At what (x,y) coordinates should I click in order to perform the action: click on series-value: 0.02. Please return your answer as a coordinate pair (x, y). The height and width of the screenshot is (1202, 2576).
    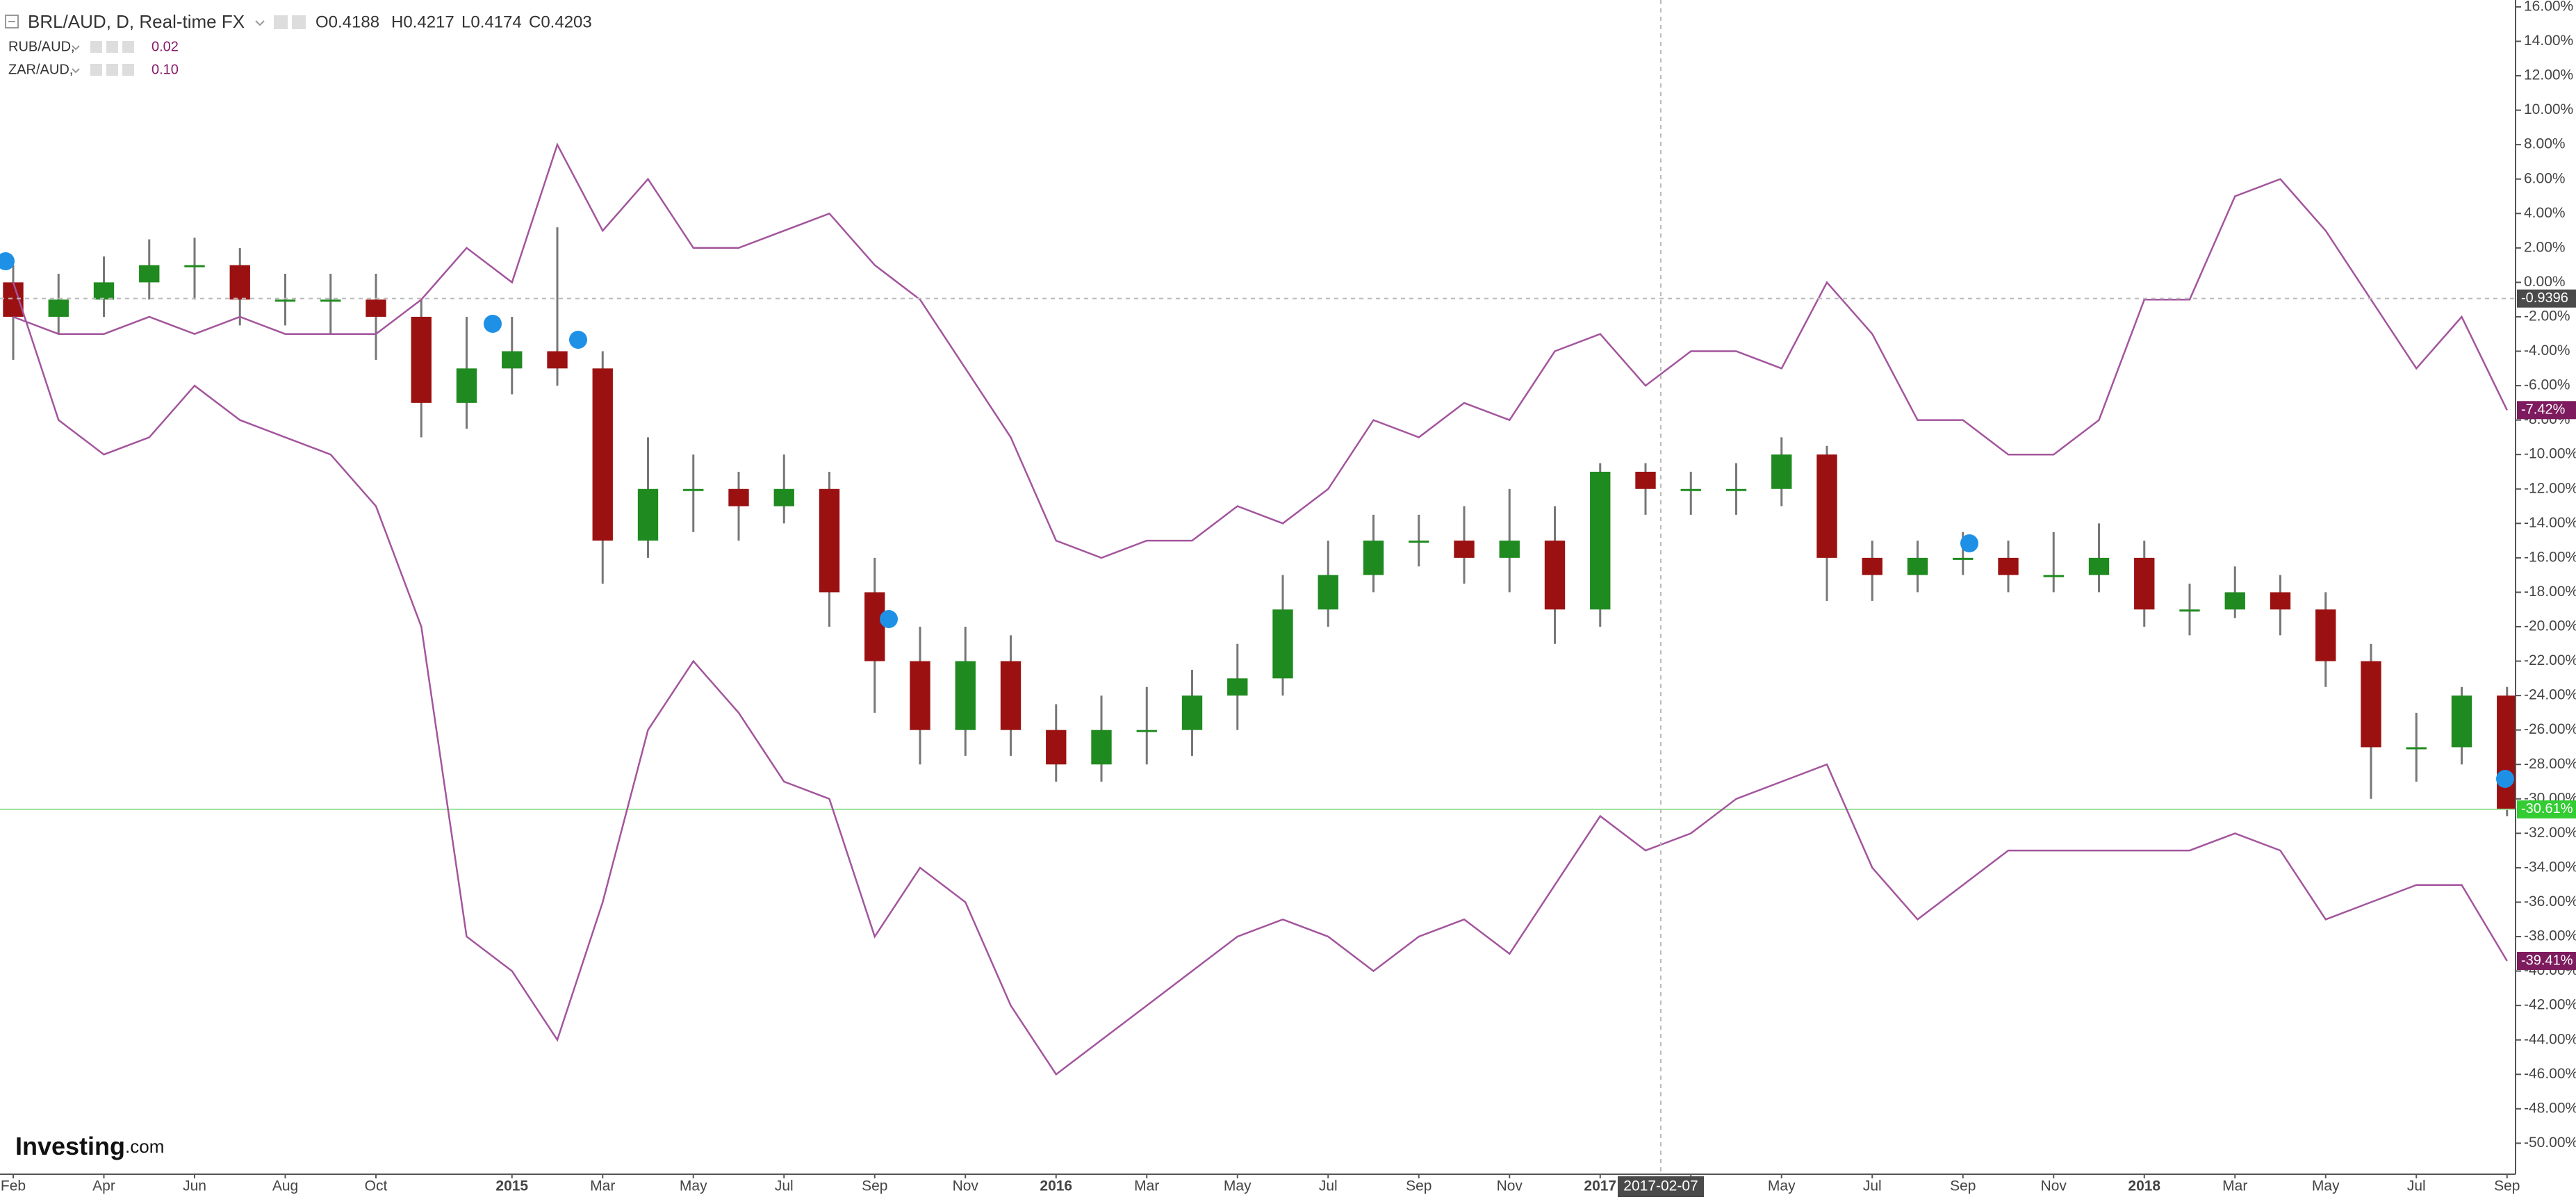
    Looking at the image, I should click on (165, 46).